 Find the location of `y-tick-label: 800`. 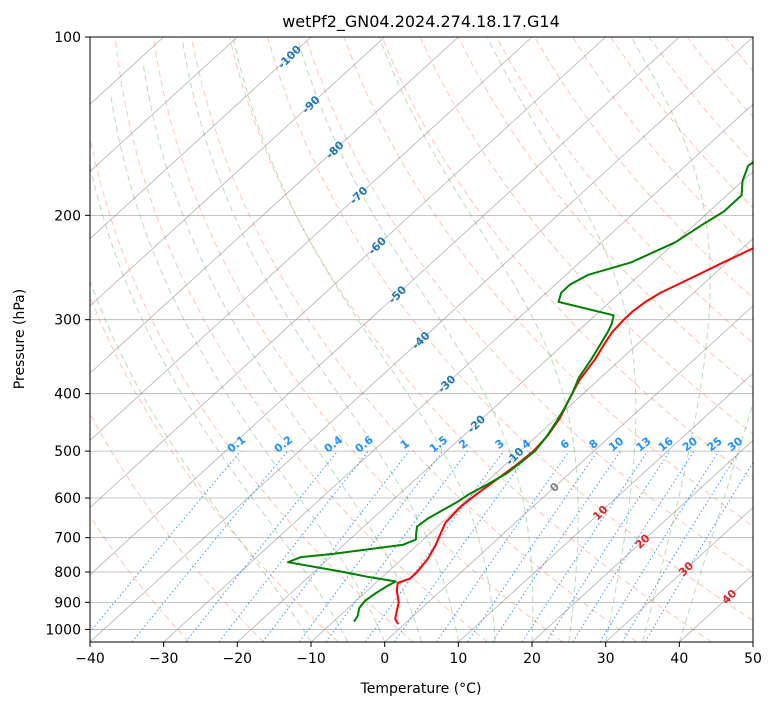

y-tick-label: 800 is located at coordinates (67, 573).